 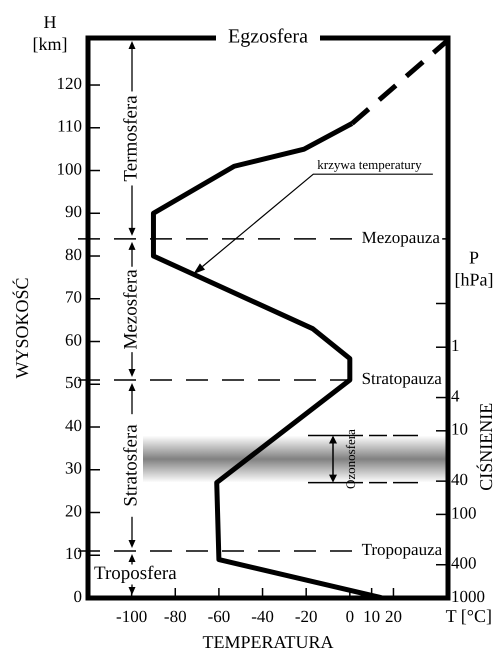 What do you see at coordinates (132, 616) in the screenshot?
I see `x-tick-label: -100` at bounding box center [132, 616].